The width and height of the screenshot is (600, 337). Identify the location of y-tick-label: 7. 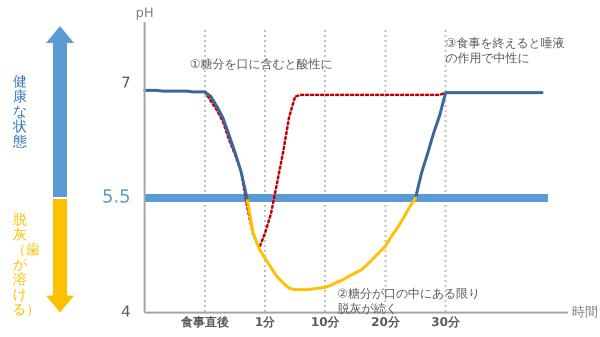
(126, 82).